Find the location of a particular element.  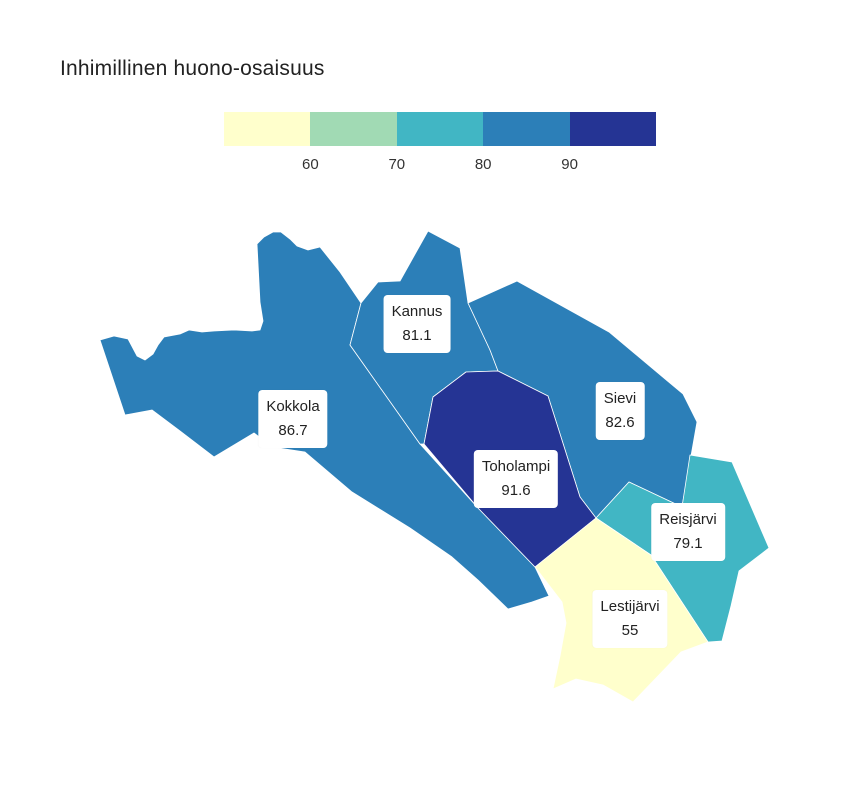

legend-tick: 70 is located at coordinates (397, 164).